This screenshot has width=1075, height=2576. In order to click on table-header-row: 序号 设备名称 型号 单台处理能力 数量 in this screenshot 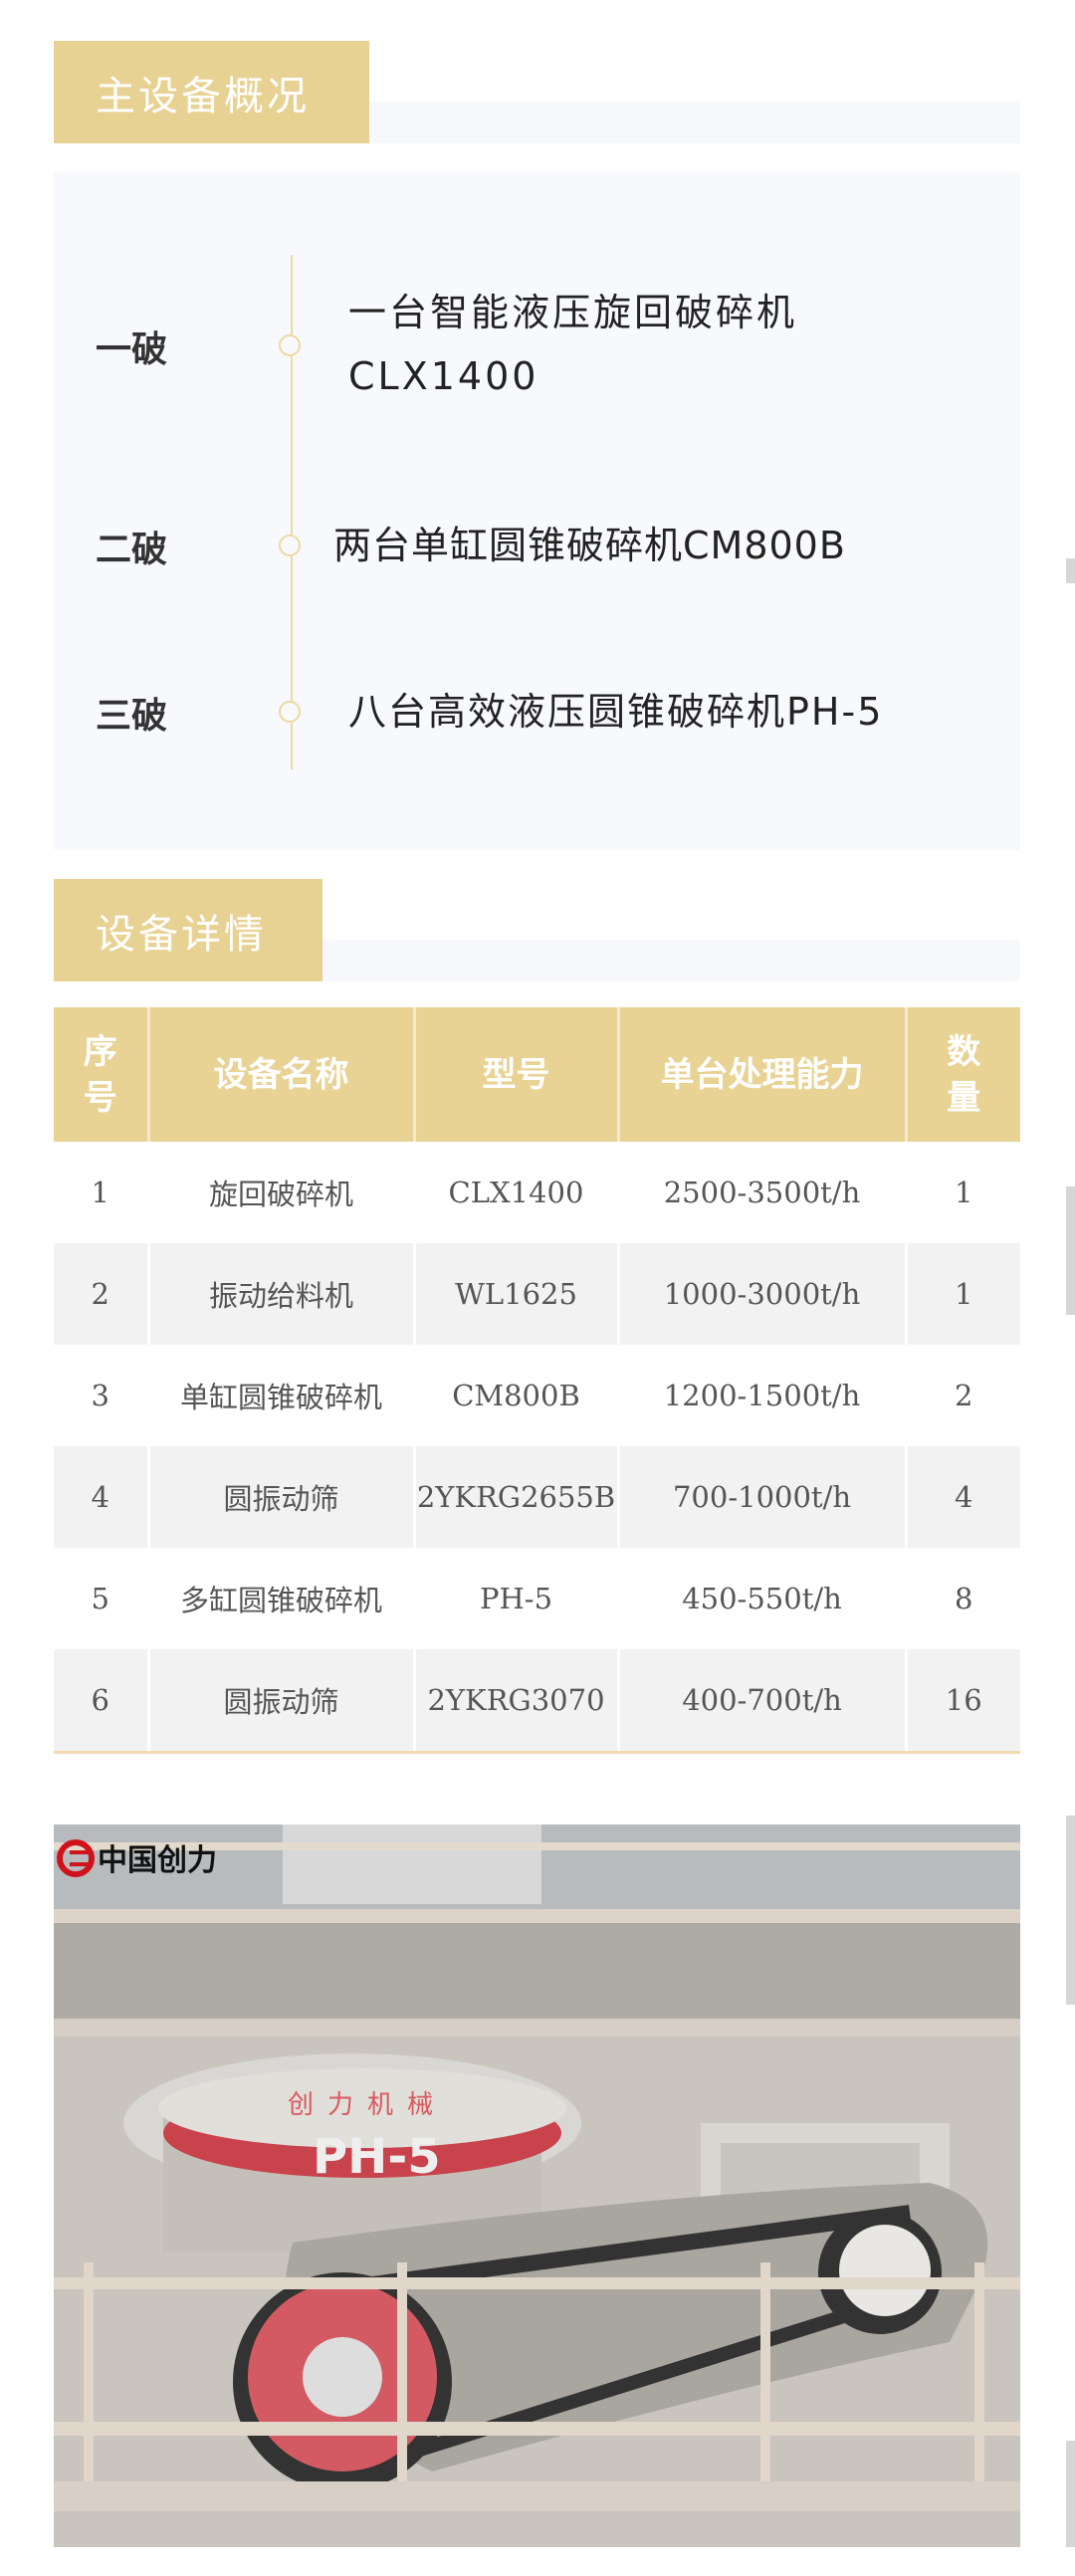, I will do `click(537, 1074)`.